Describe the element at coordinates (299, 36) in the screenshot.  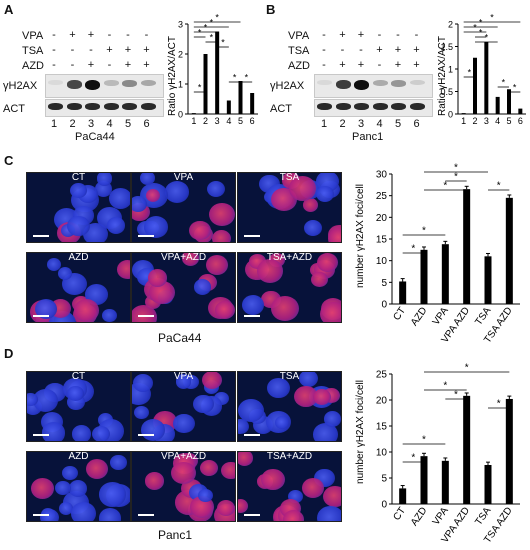
I see `row-label-vpa-b: VPA` at that location.